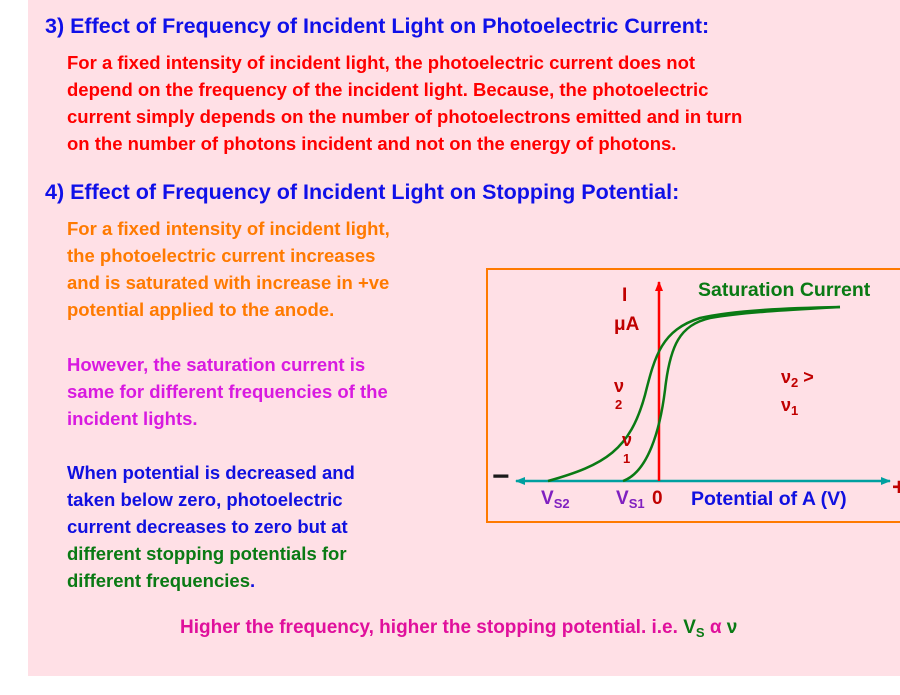  I want to click on nu2-subscript: 2, so click(619, 404).